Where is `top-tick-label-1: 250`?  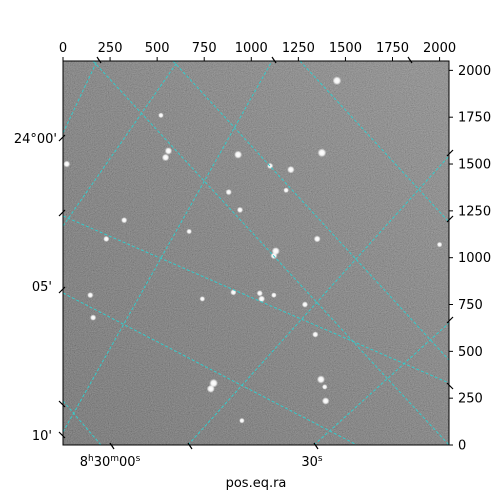 top-tick-label-1: 250 is located at coordinates (110, 48).